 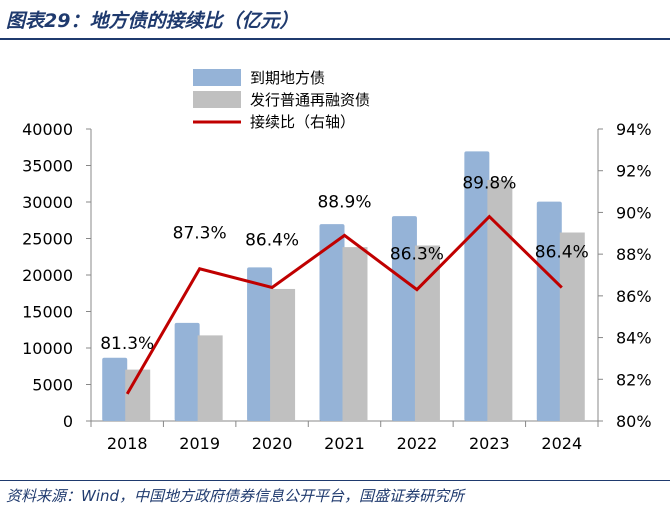 What do you see at coordinates (634, 129) in the screenshot?
I see `right-tick-label: 94%` at bounding box center [634, 129].